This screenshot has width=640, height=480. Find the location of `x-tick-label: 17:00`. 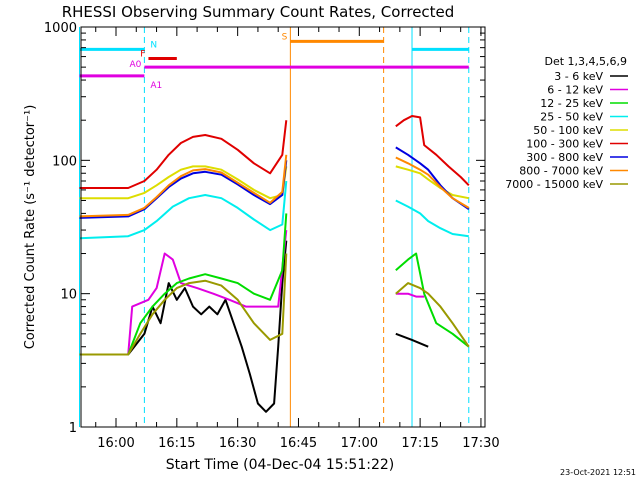

x-tick-label: 17:00 is located at coordinates (359, 443).